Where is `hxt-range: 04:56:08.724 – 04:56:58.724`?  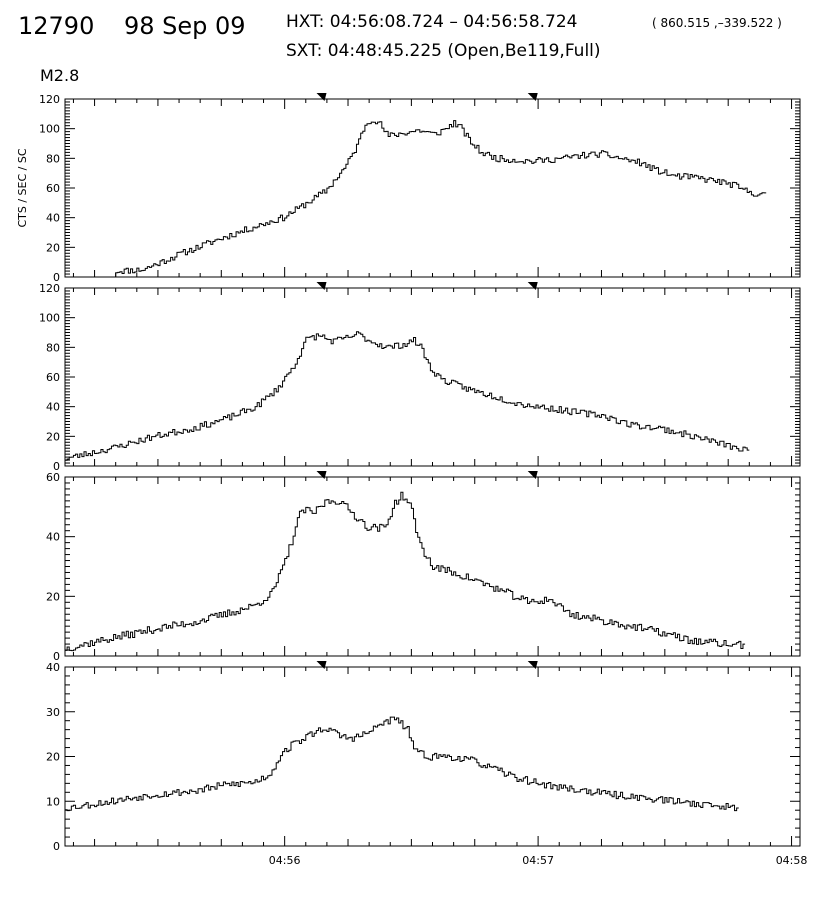 hxt-range: 04:56:08.724 – 04:56:58.724 is located at coordinates (453, 22).